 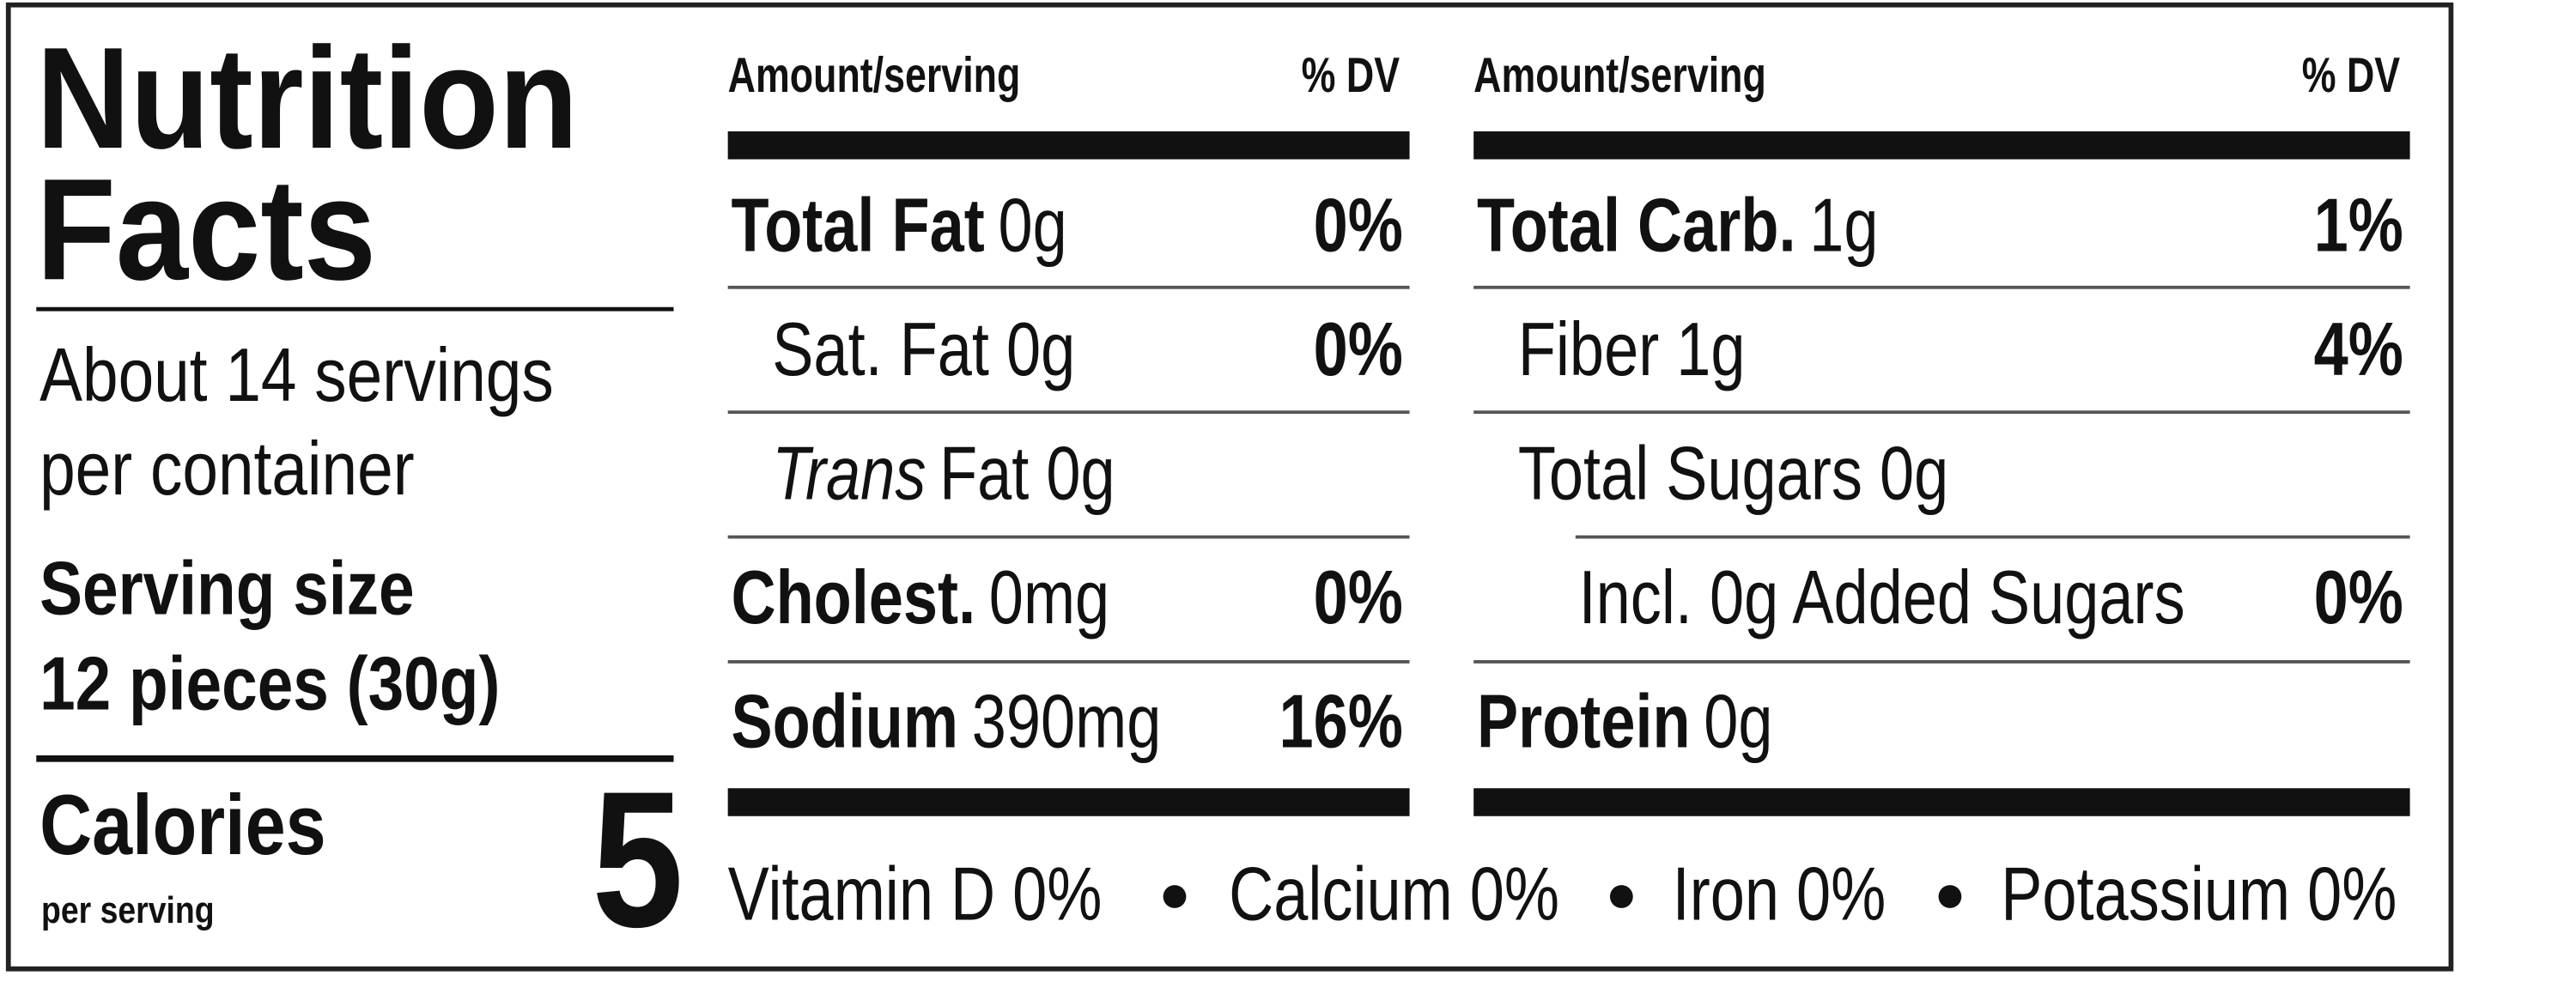 What do you see at coordinates (2358, 349) in the screenshot?
I see `daily-value: 4%` at bounding box center [2358, 349].